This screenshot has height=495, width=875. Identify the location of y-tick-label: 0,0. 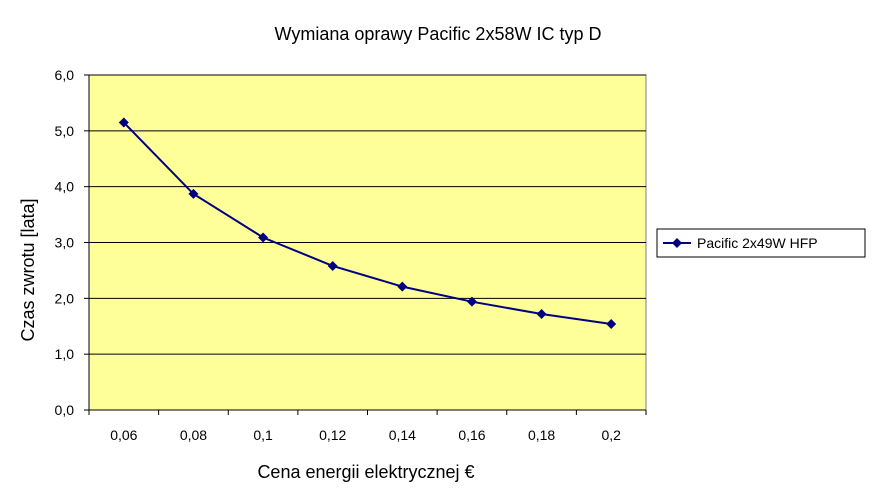
(65, 410).